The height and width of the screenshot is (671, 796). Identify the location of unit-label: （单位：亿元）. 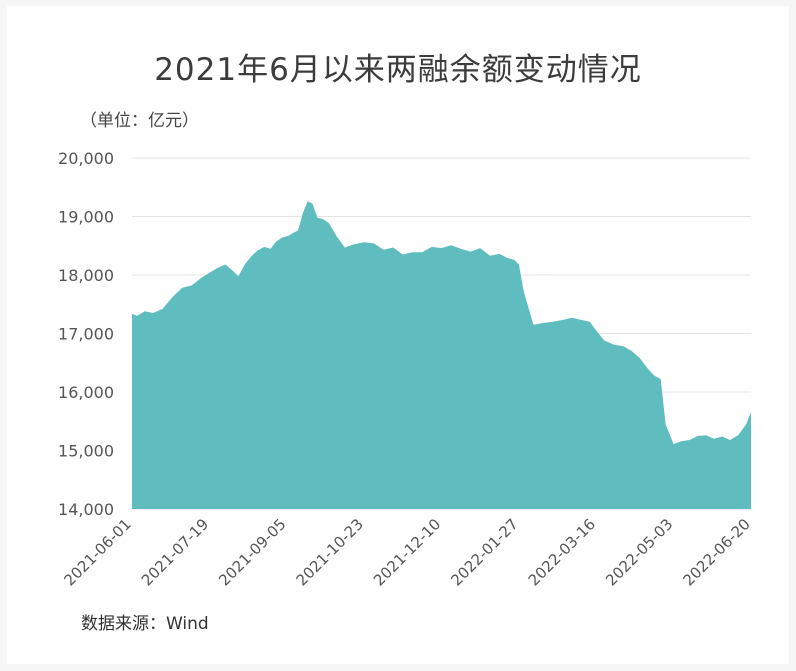
(139, 121).